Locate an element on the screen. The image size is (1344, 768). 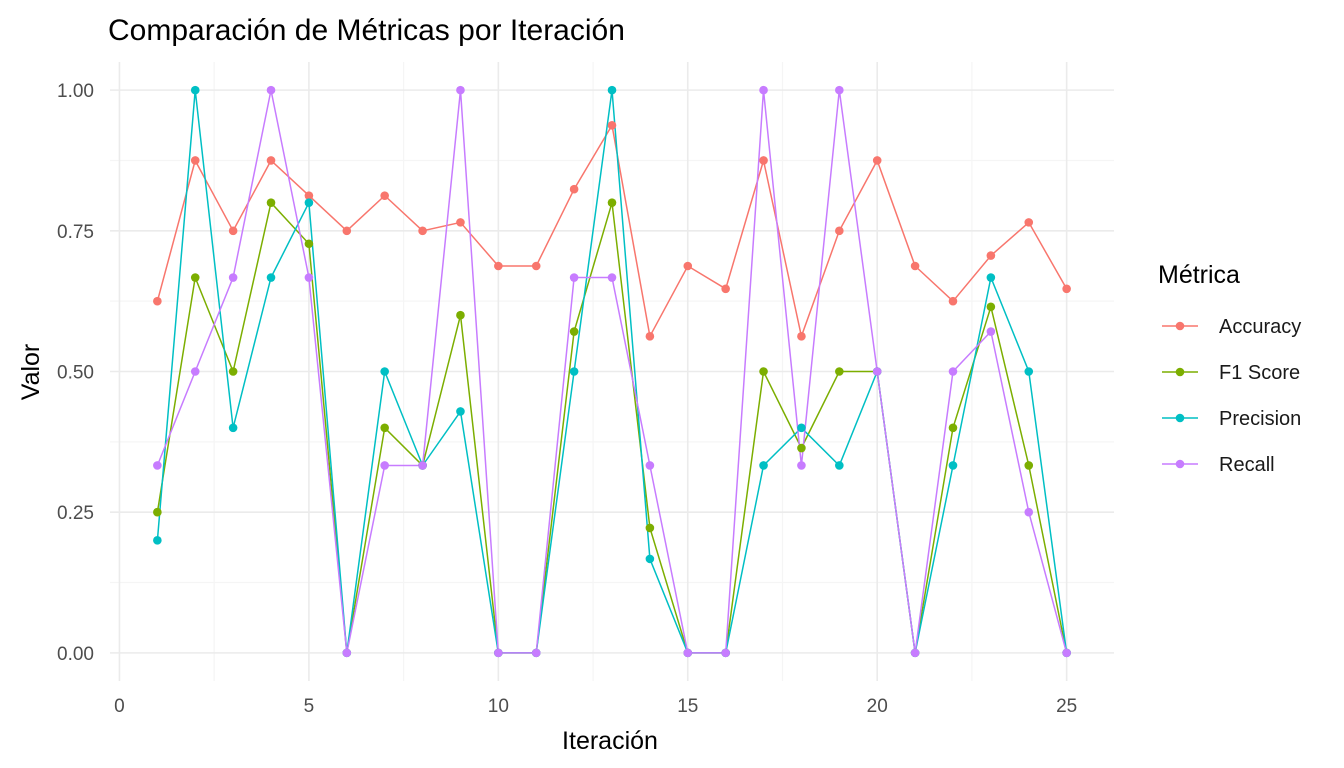
legend-item-accuracy: Accuracy is located at coordinates (1231, 327).